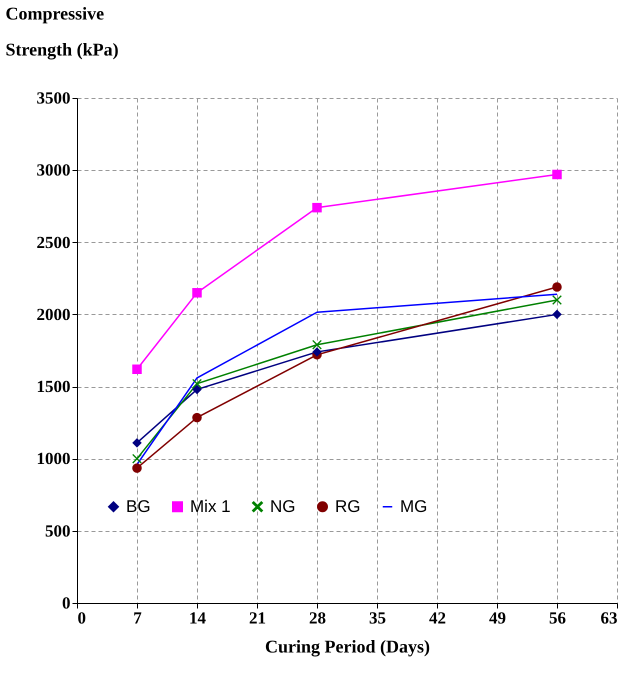 The image size is (634, 681). I want to click on x-tick-label: 0, so click(82, 618).